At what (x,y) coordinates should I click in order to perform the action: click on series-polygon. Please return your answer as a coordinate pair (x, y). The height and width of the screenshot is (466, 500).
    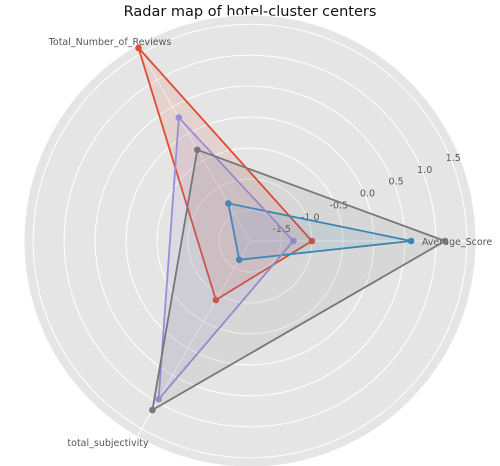
    Looking at the image, I should click on (320, 231).